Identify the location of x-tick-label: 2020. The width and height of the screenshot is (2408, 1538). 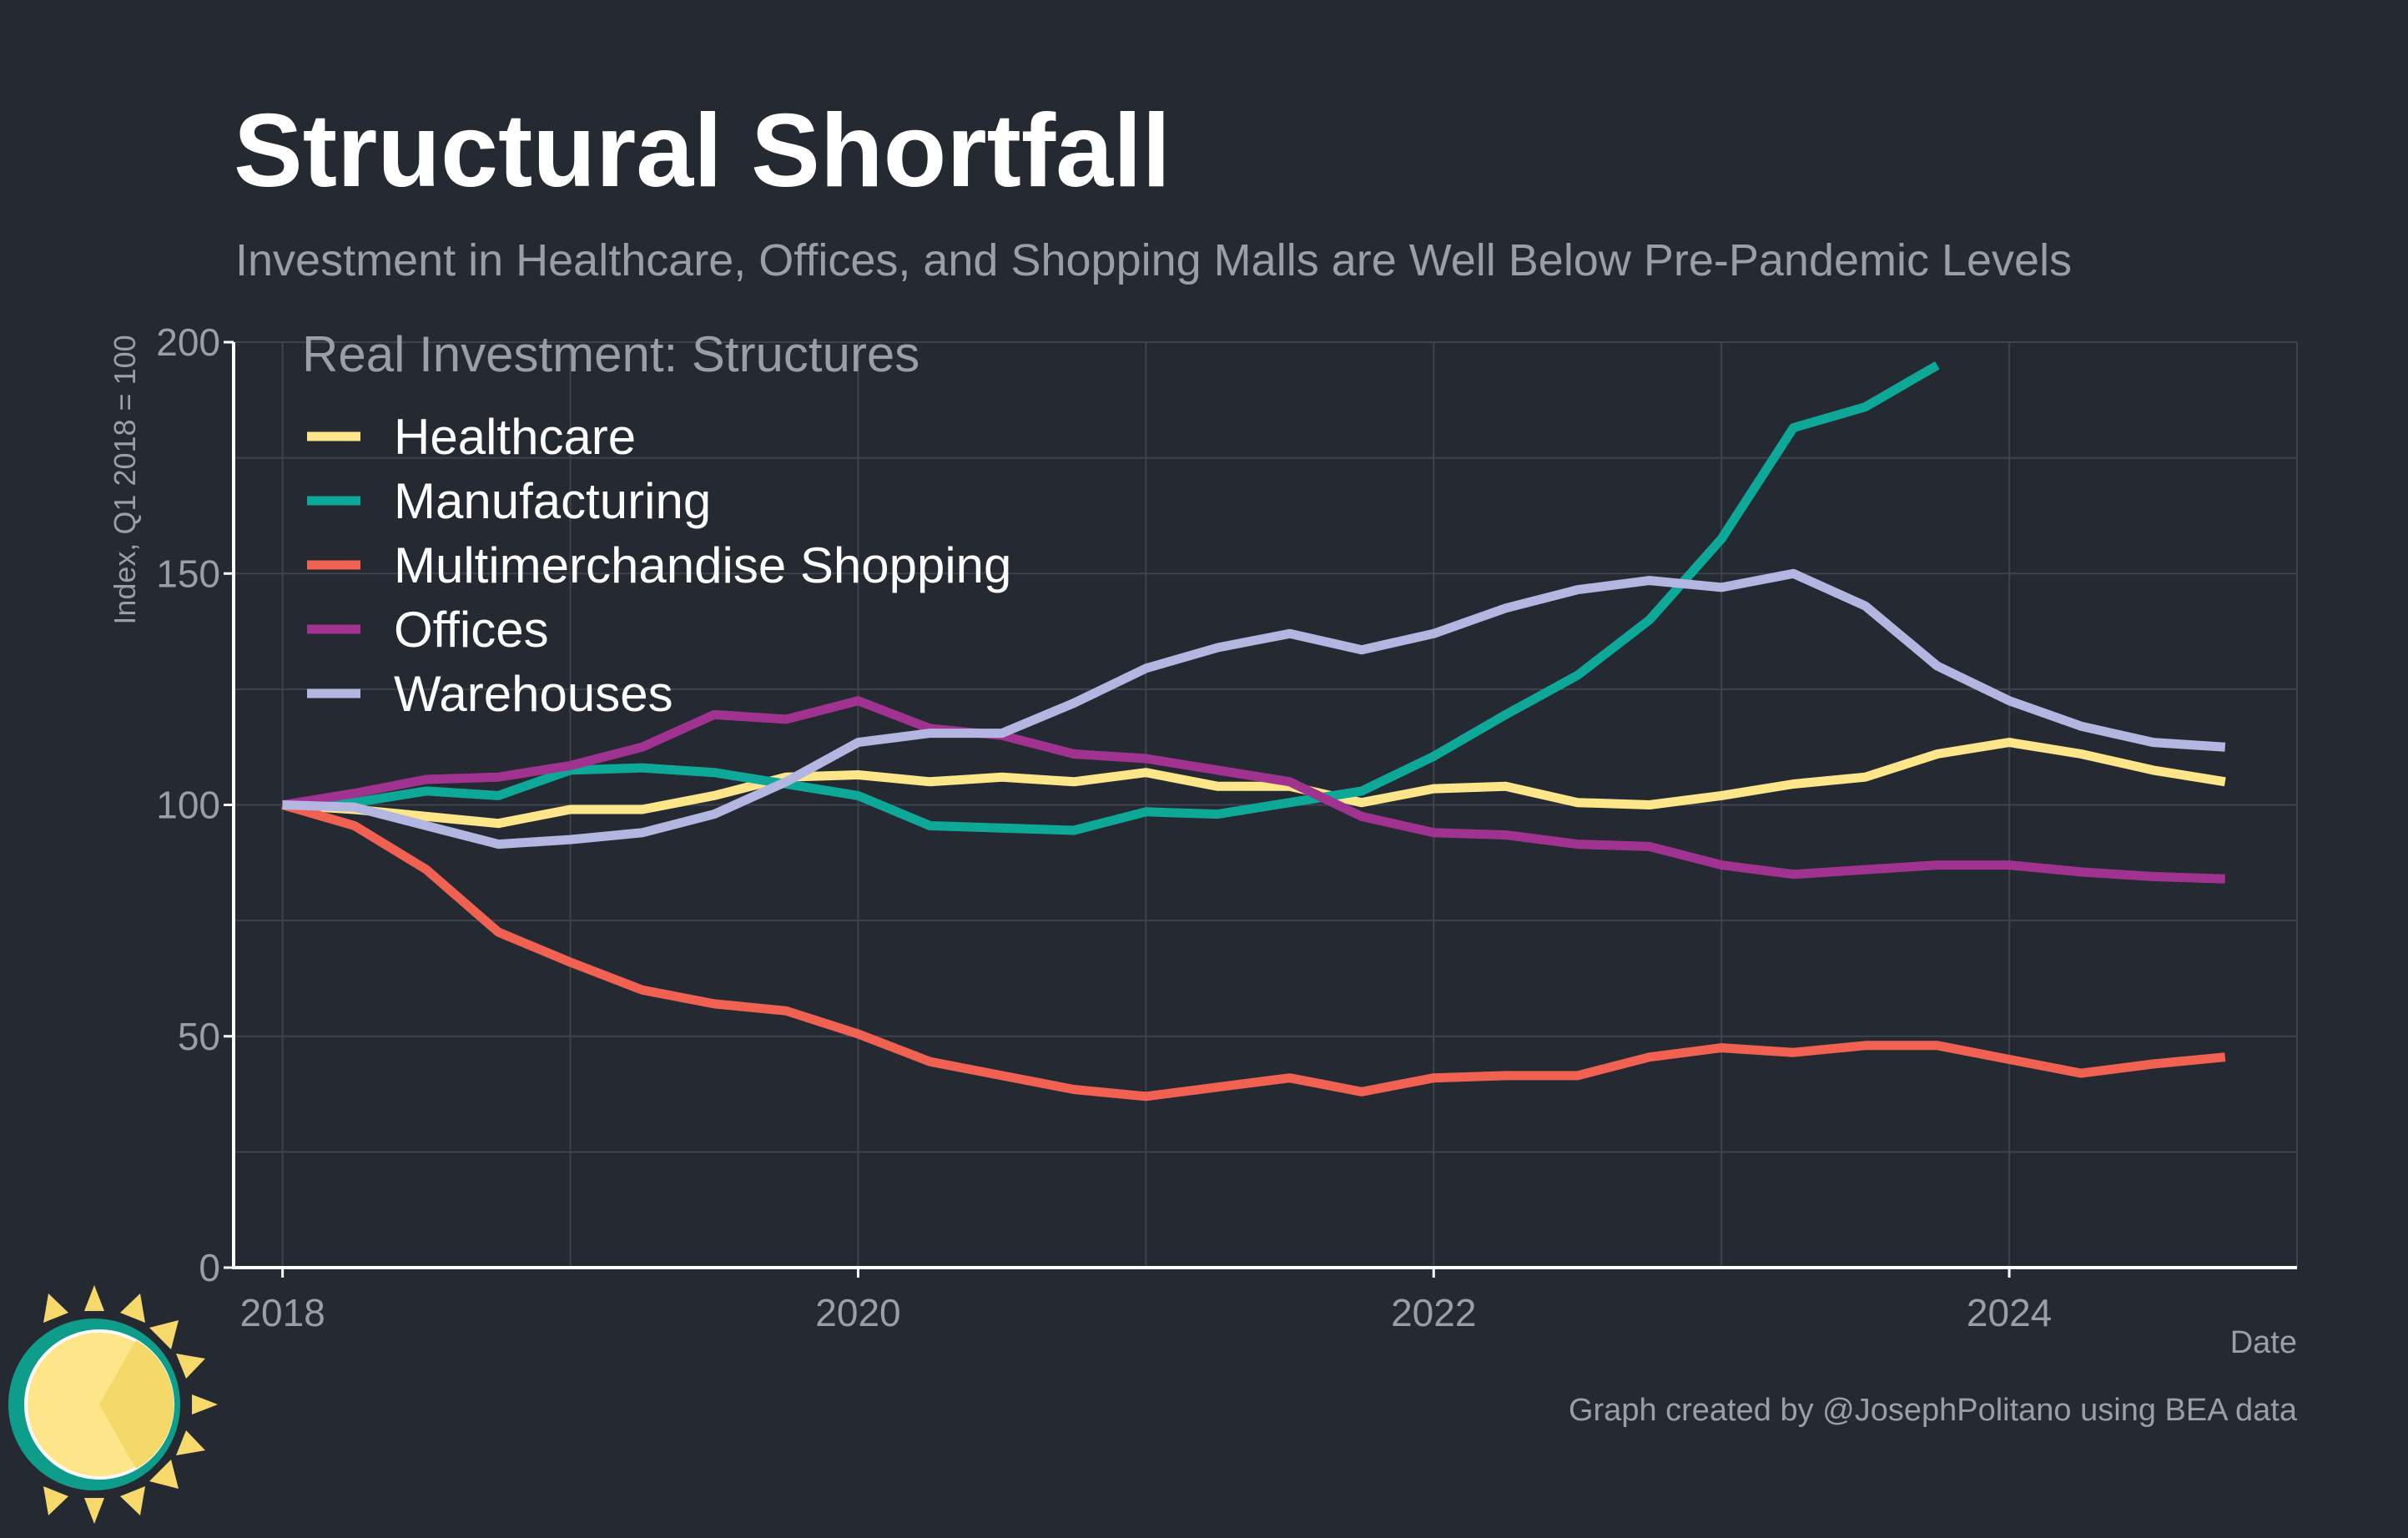
(857, 1312).